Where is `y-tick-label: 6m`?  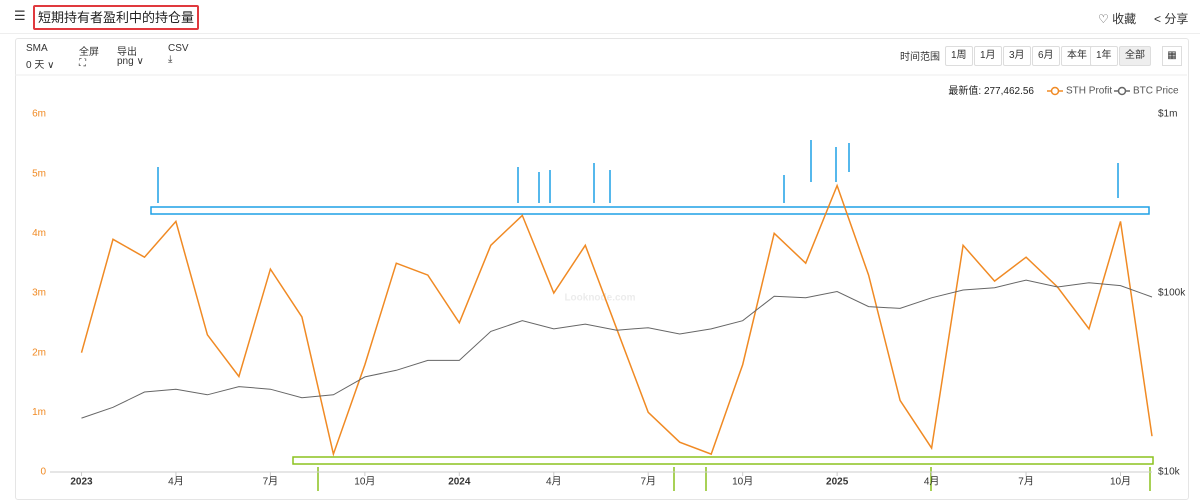 y-tick-label: 6m is located at coordinates (39, 114).